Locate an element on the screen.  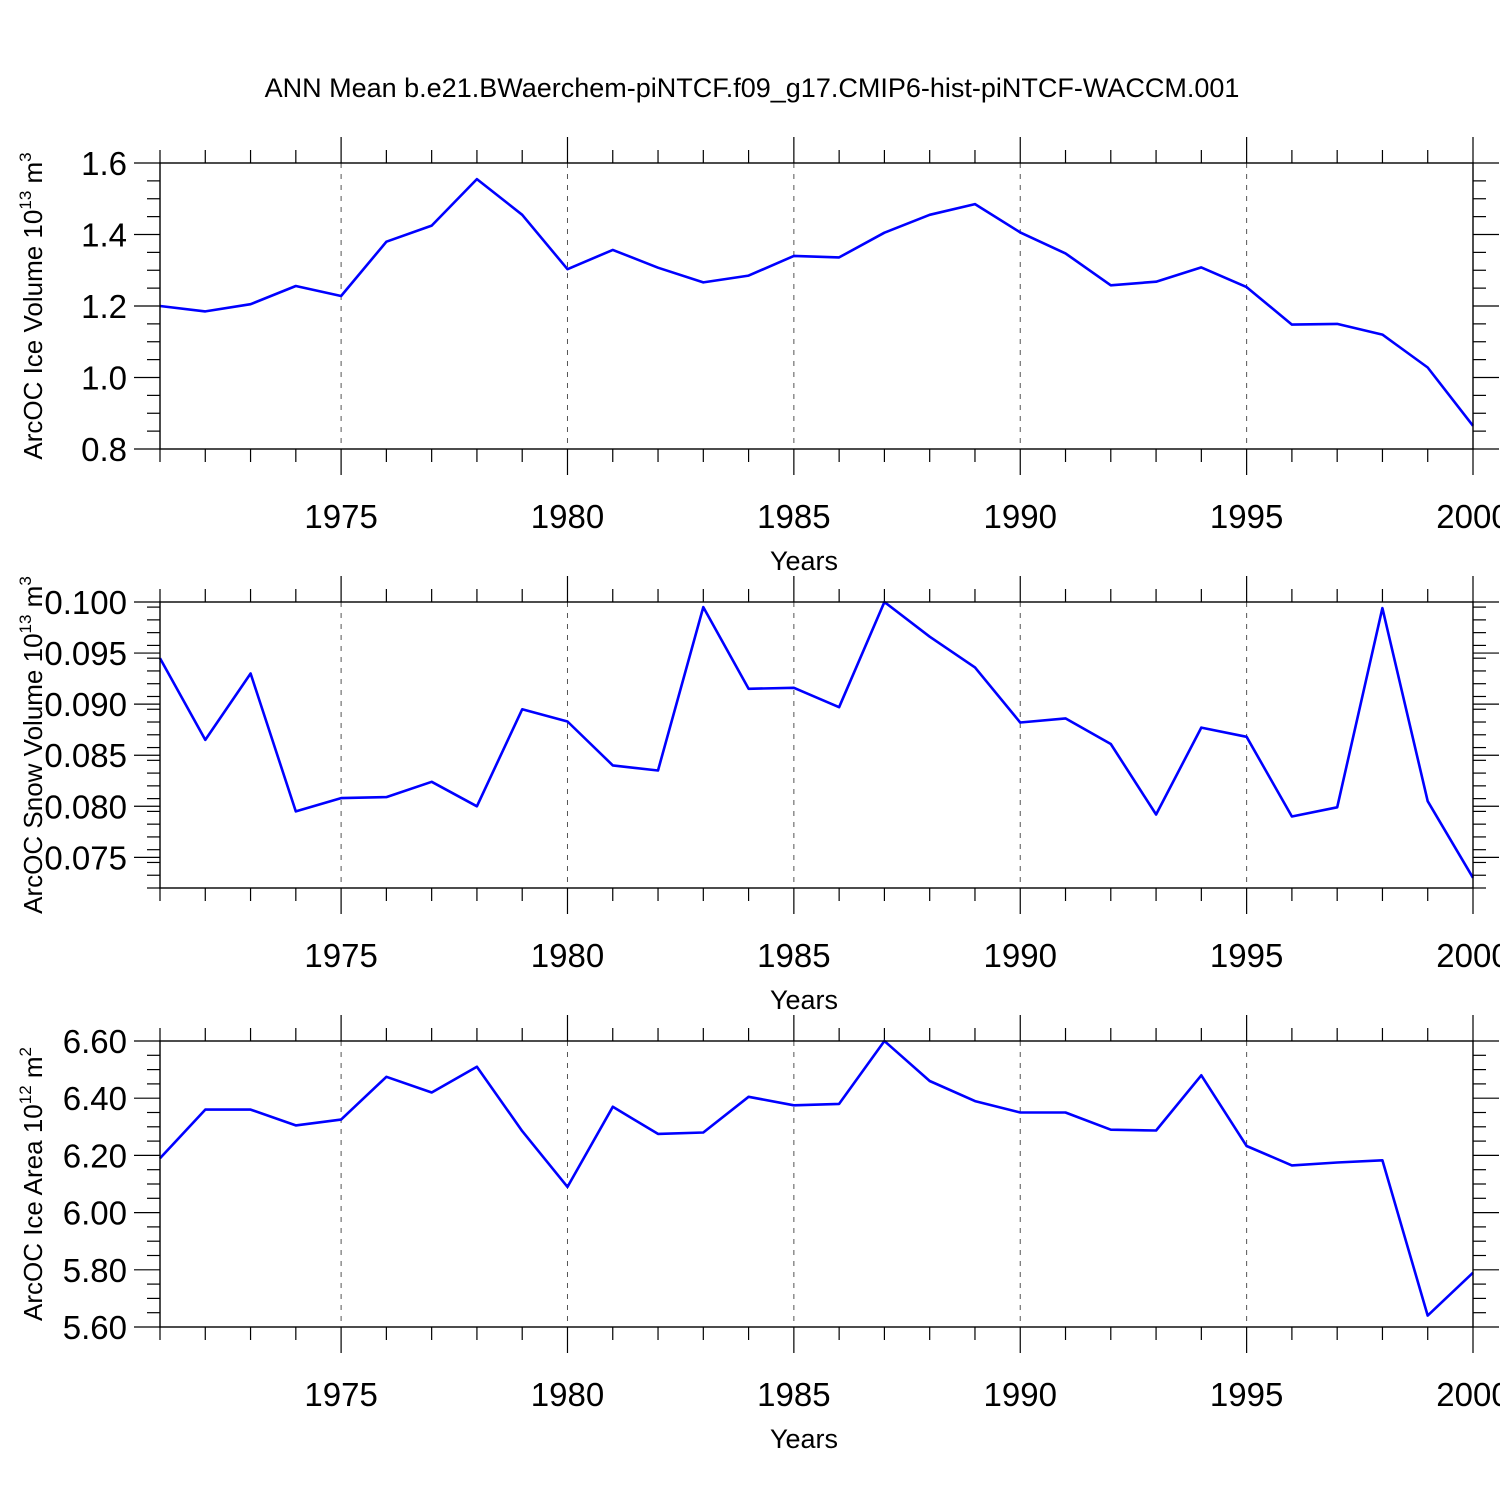
y-tick-label: 0.8 is located at coordinates (104, 449).